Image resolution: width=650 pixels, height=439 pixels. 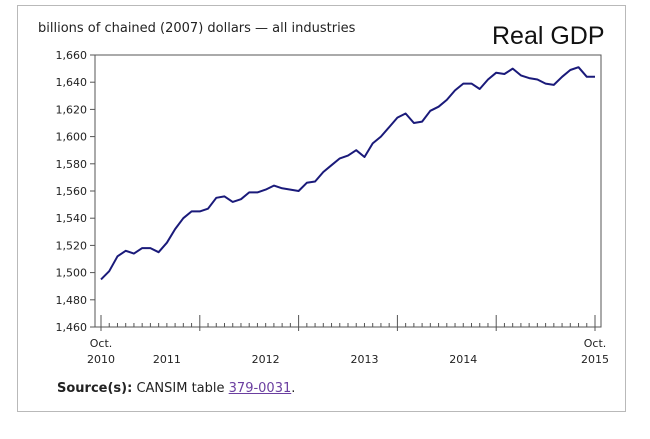 I want to click on source-line: Source(s): CANSIM table 379-0031., so click(x=176, y=388).